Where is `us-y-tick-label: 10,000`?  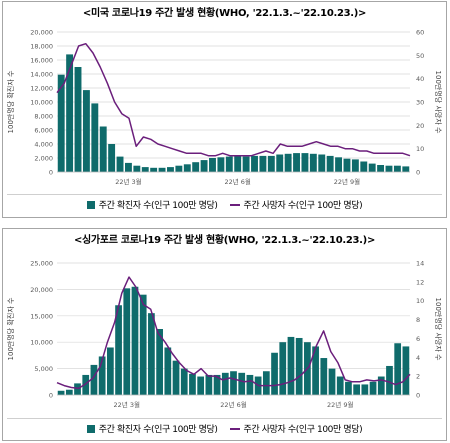 us-y-tick-label: 10,000 is located at coordinates (41, 103).